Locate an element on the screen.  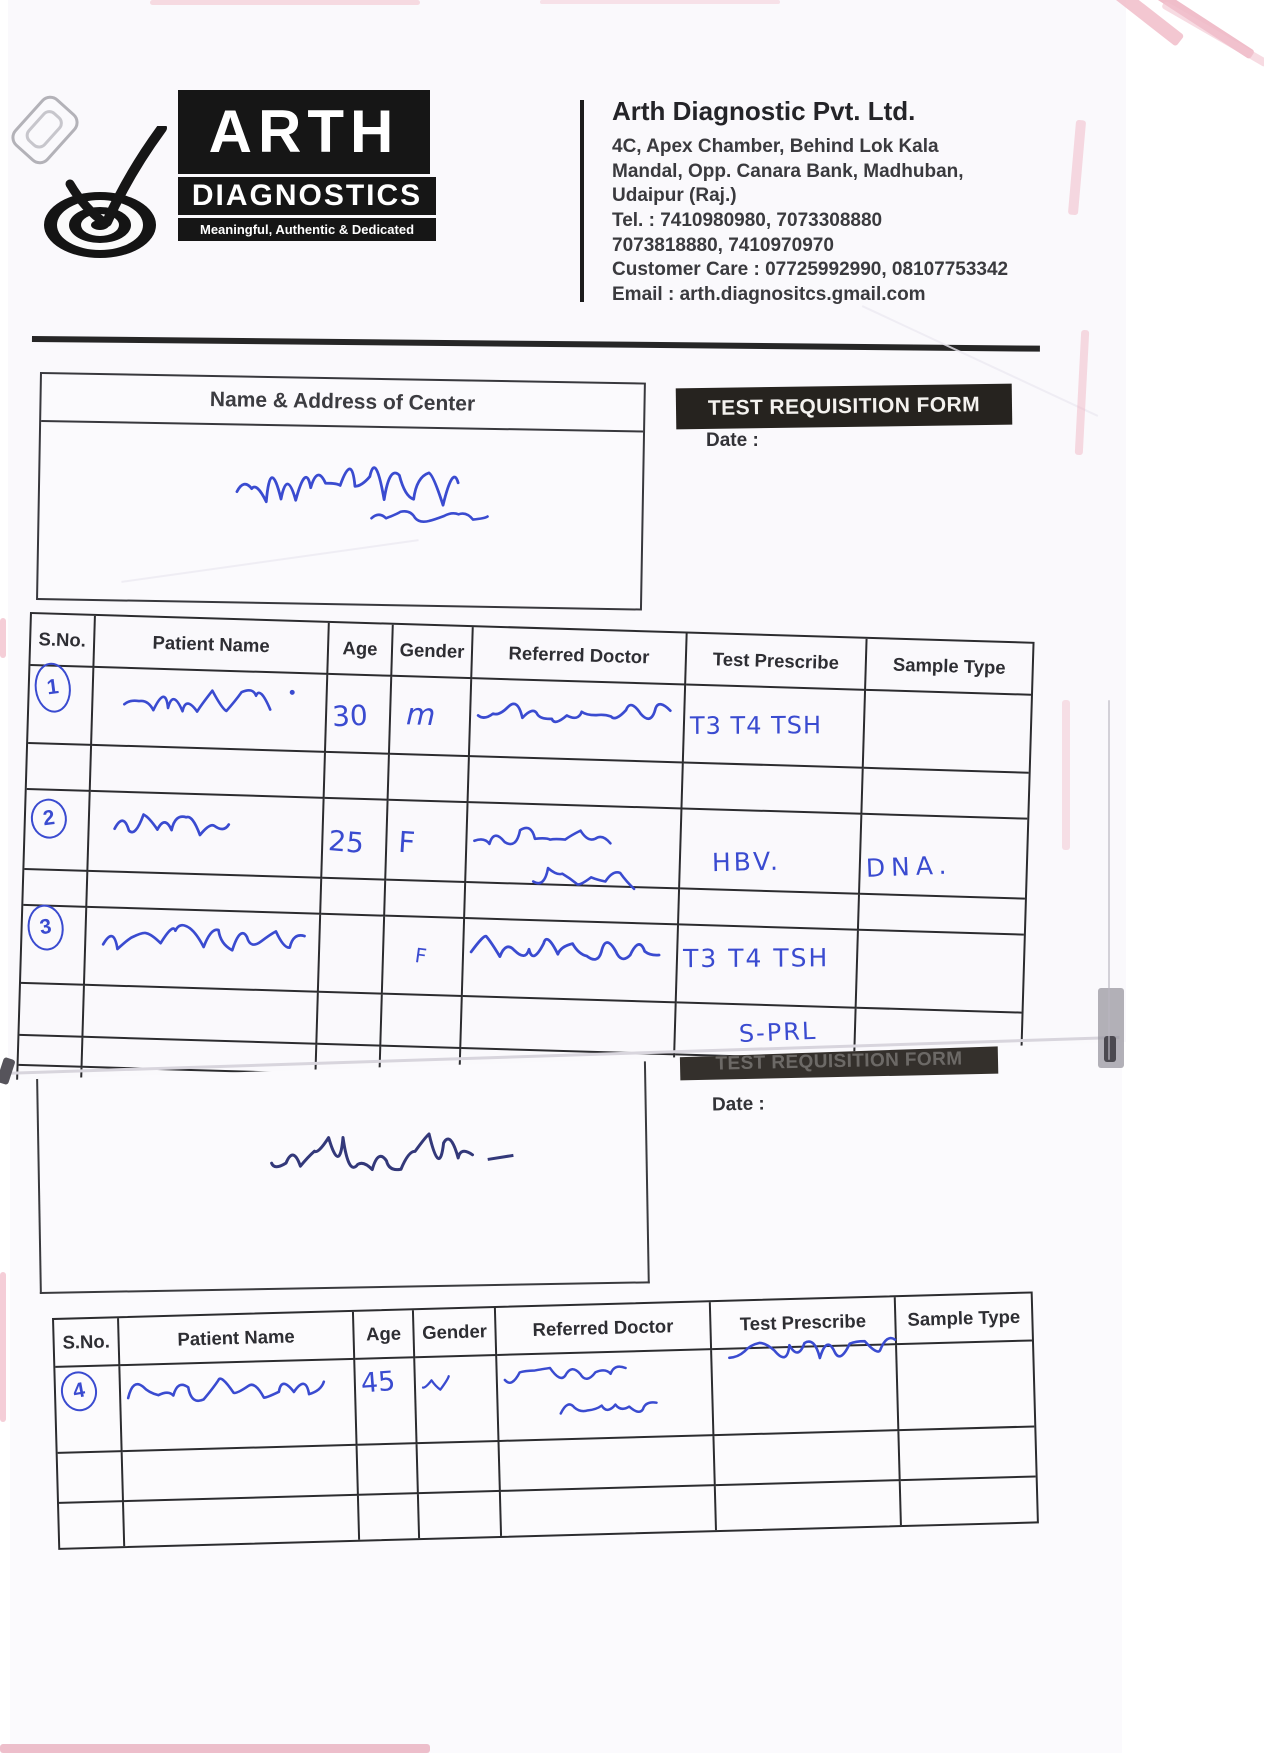
company-address-line: 4C, Apex Chamber, Behind Lok Kala is located at coordinates (775, 146).